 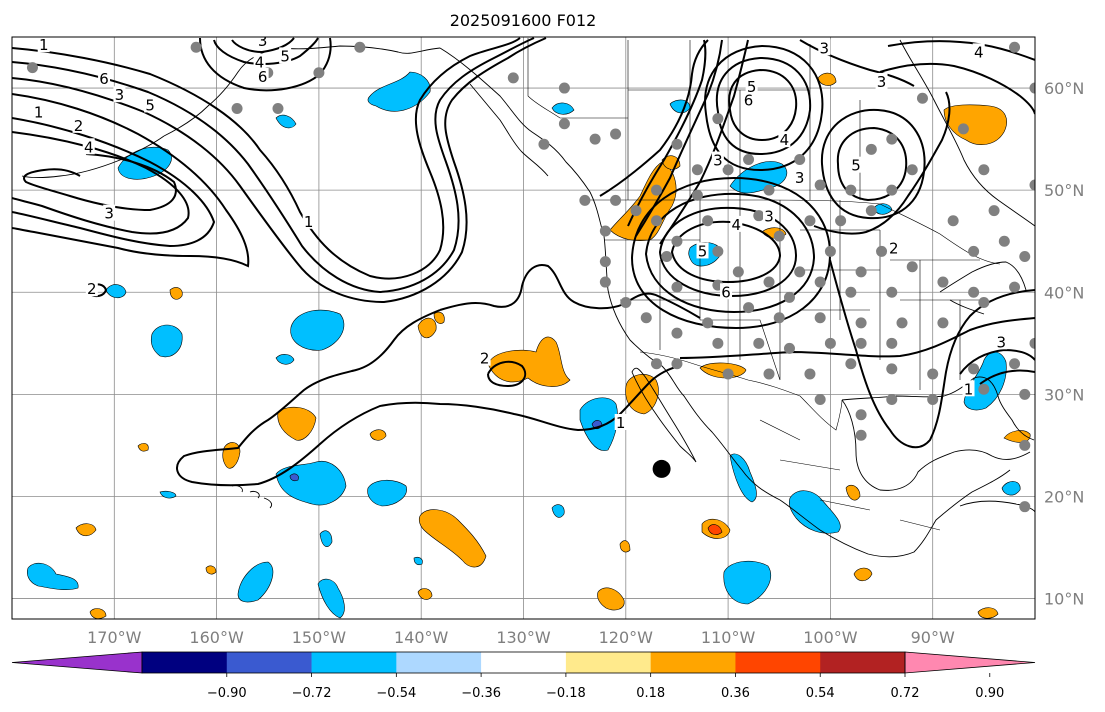 What do you see at coordinates (93, 156) in the screenshot?
I see `aleutian-islands` at bounding box center [93, 156].